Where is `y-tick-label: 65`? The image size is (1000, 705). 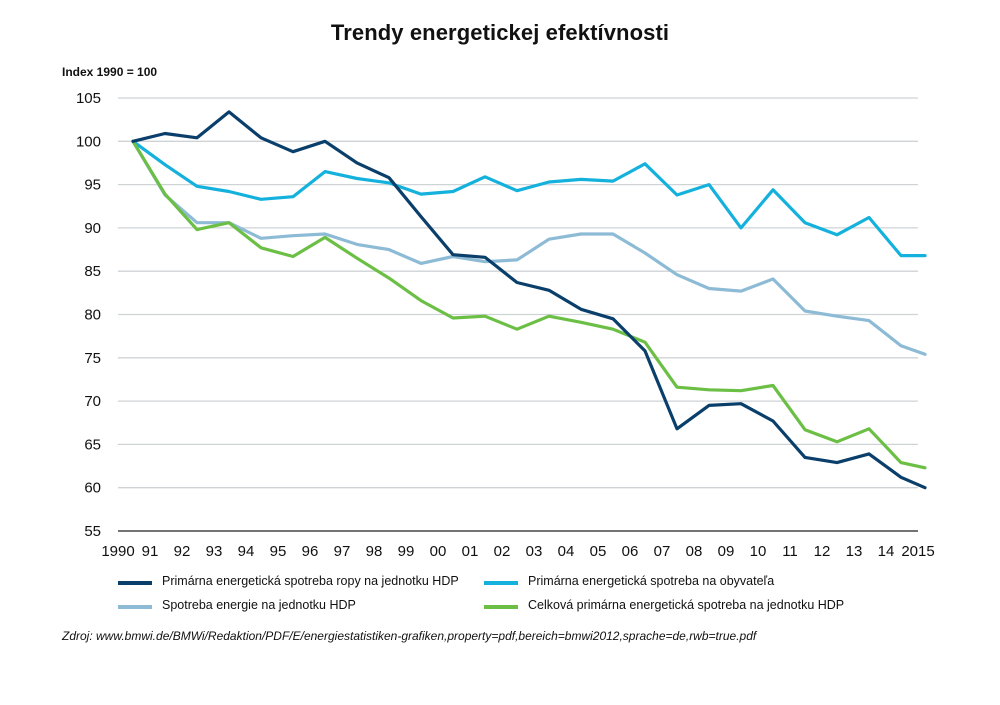 y-tick-label: 65 is located at coordinates (92, 444).